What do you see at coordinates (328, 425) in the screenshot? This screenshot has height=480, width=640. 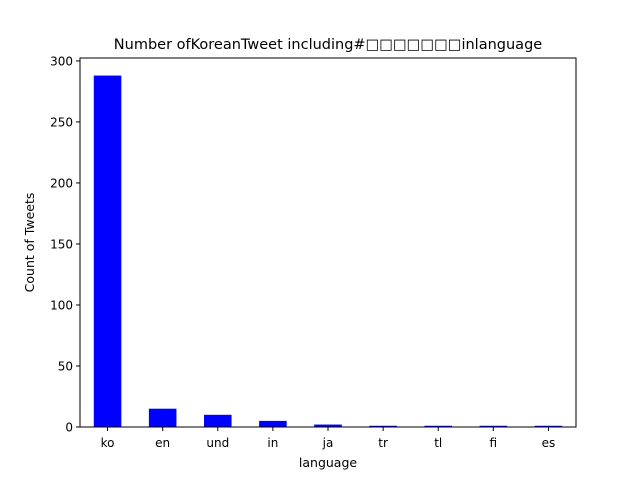 I see `bar-ja` at bounding box center [328, 425].